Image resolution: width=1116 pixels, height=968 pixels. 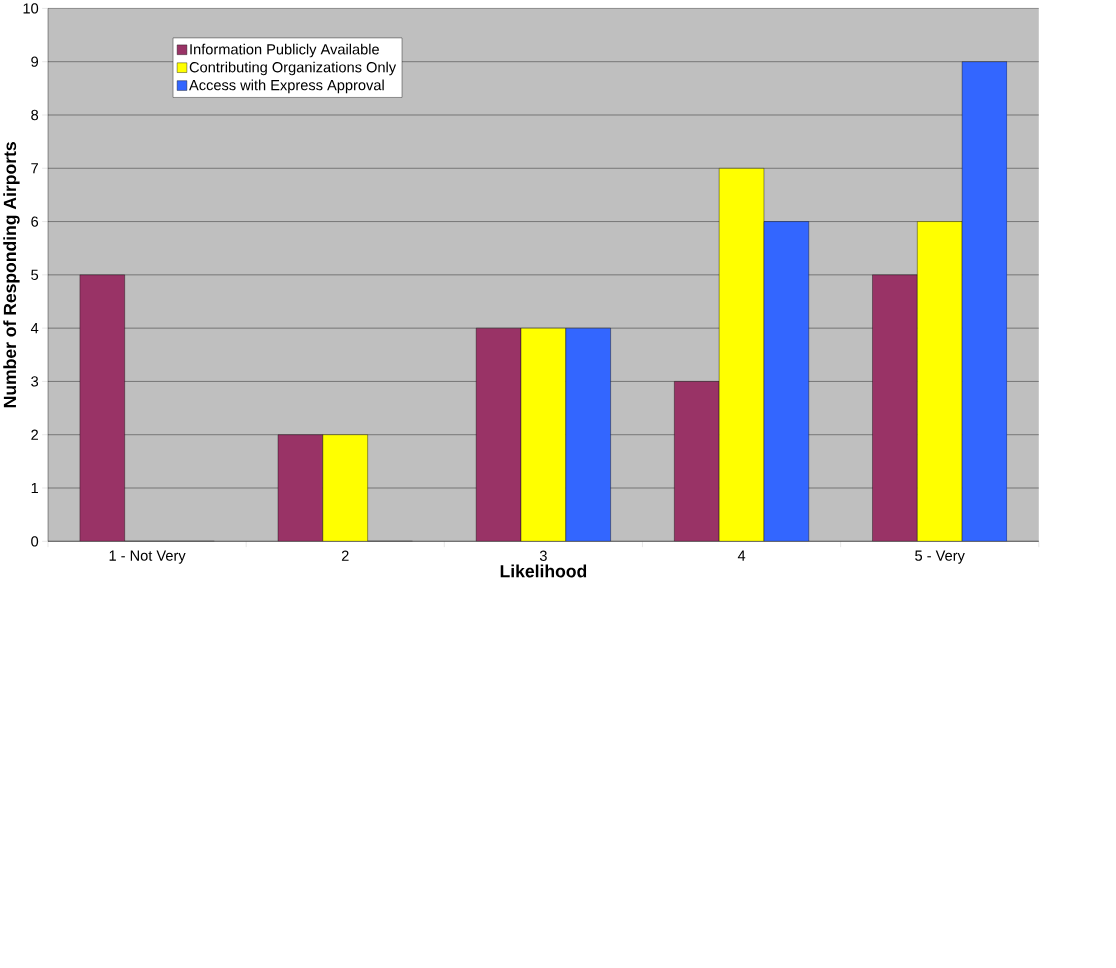 I want to click on y-tick-label: 10, so click(x=31, y=8).